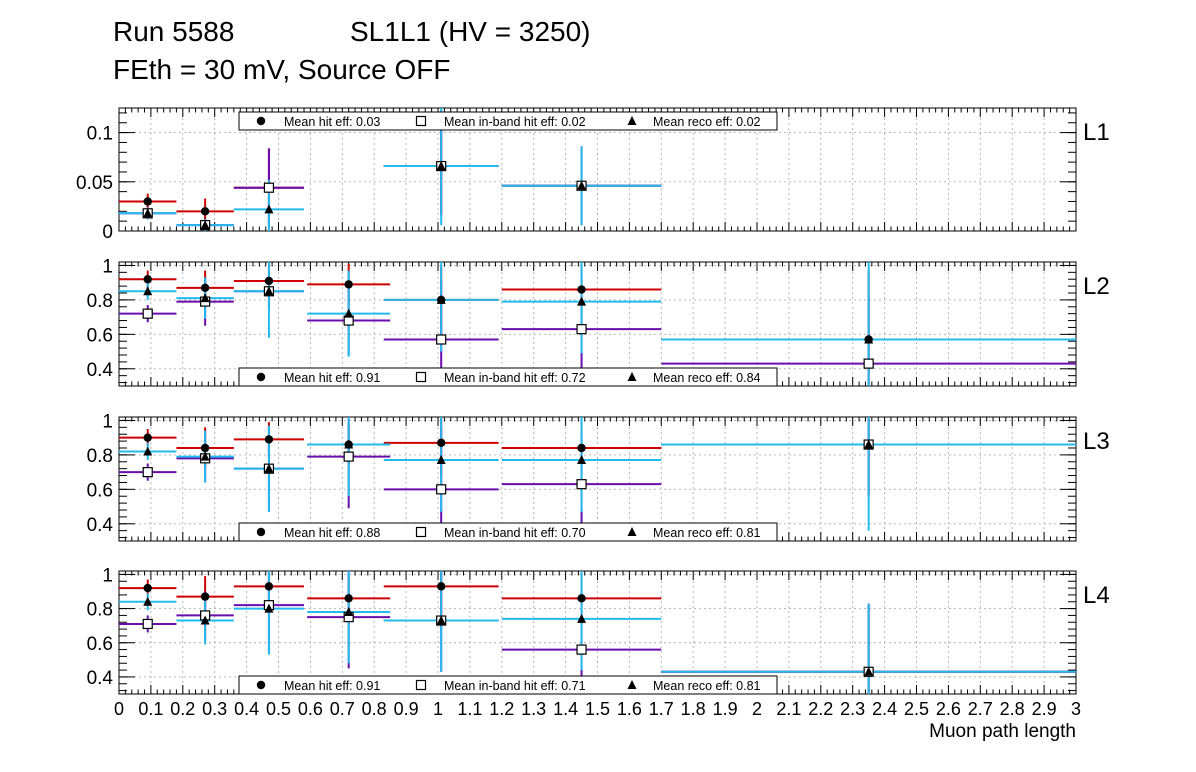 The image size is (1196, 772). Describe the element at coordinates (342, 709) in the screenshot. I see `x-tick-label: 0.7` at that location.